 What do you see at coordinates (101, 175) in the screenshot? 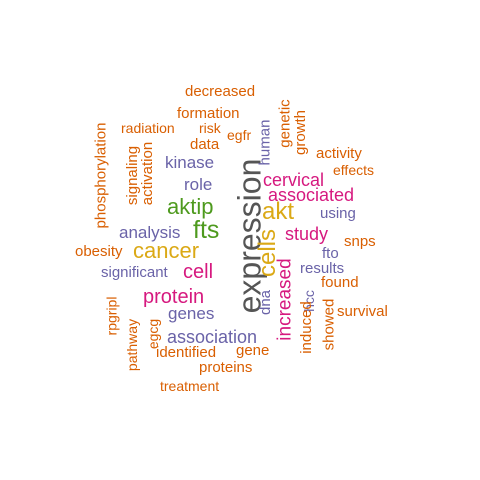
I see `word-phosphorylation: phosphorylation` at bounding box center [101, 175].